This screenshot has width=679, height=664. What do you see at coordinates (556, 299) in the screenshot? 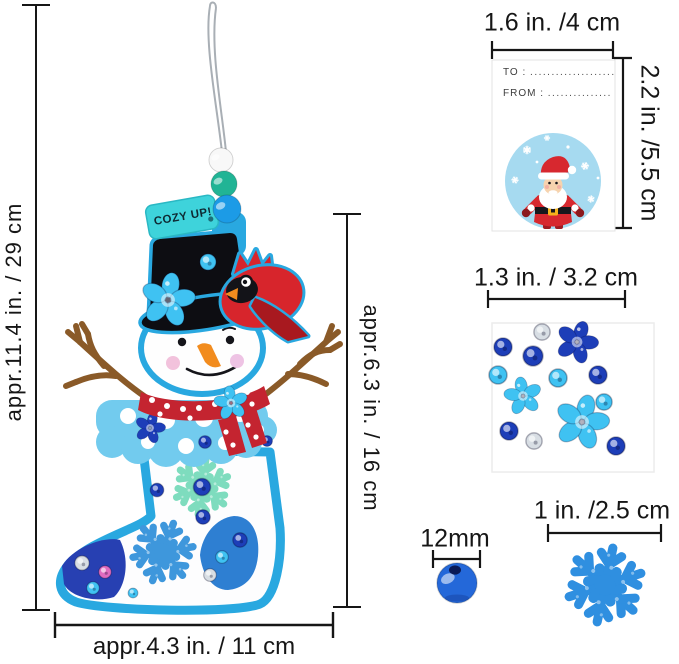
I see `dimension-line-gem-sheet-width` at bounding box center [556, 299].